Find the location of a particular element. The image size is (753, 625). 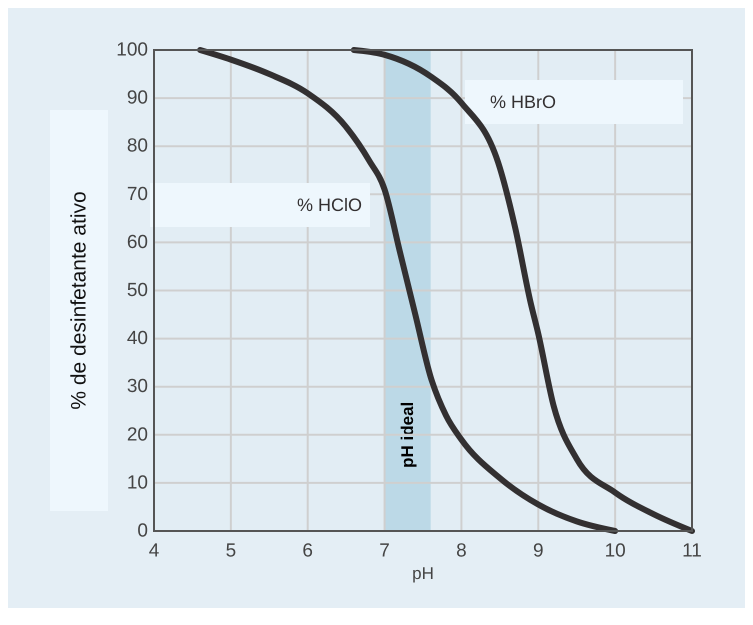

band-label: pH ideal is located at coordinates (408, 435).